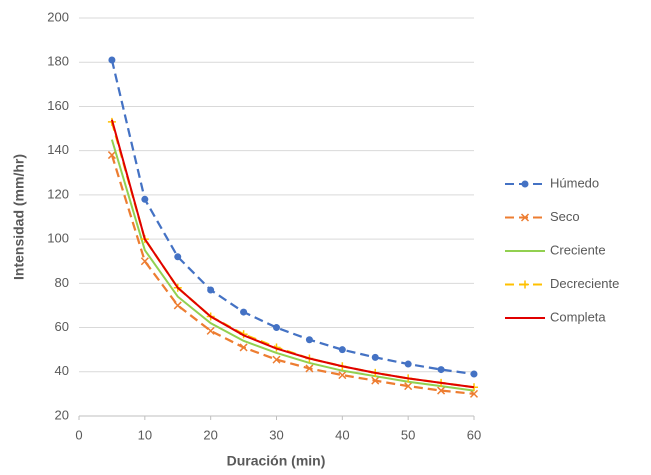 Image resolution: width=651 pixels, height=475 pixels. What do you see at coordinates (78, 434) in the screenshot?
I see `x-tick-label: 0` at bounding box center [78, 434].